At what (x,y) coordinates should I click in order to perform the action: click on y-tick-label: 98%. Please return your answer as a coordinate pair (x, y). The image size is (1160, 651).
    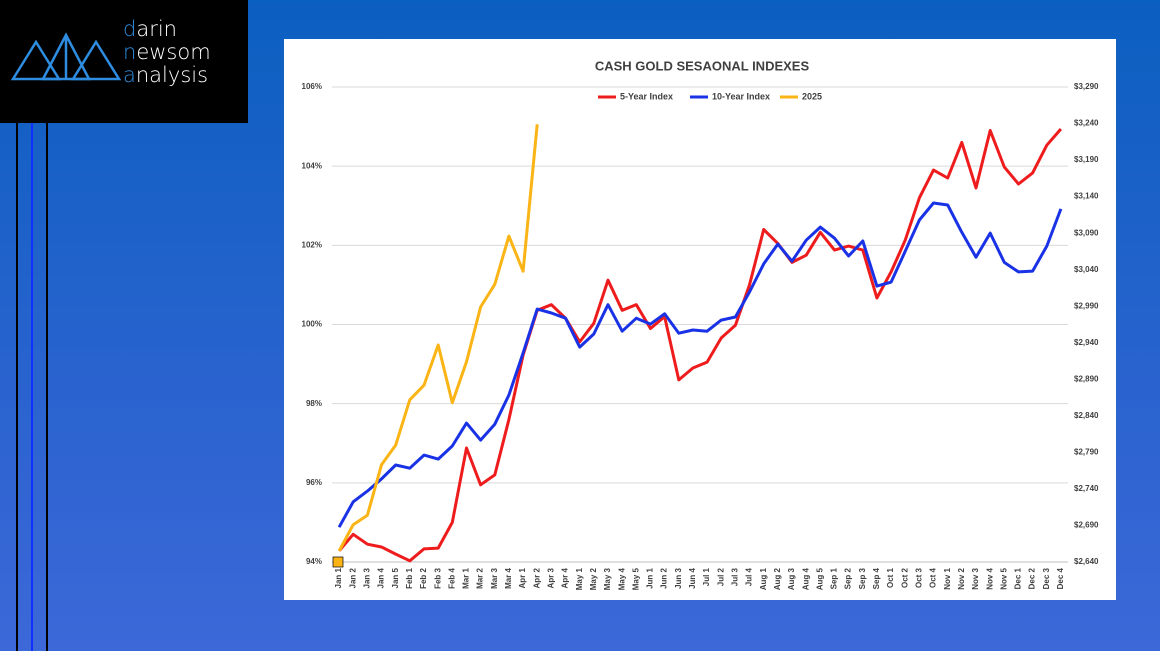
    Looking at the image, I should click on (314, 403).